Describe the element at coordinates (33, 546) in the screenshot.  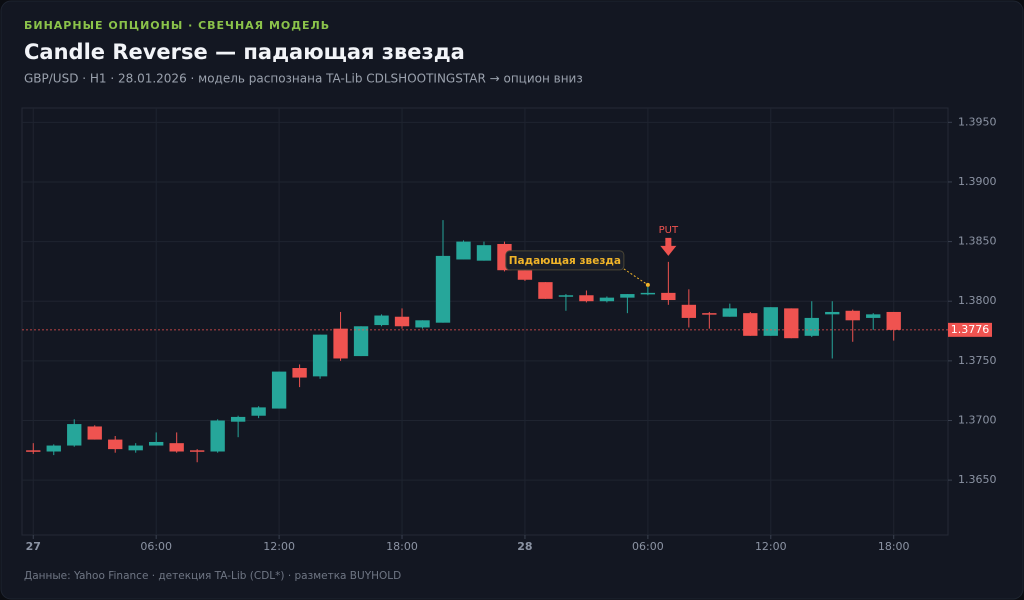
I see `x-tick-label: 27` at that location.